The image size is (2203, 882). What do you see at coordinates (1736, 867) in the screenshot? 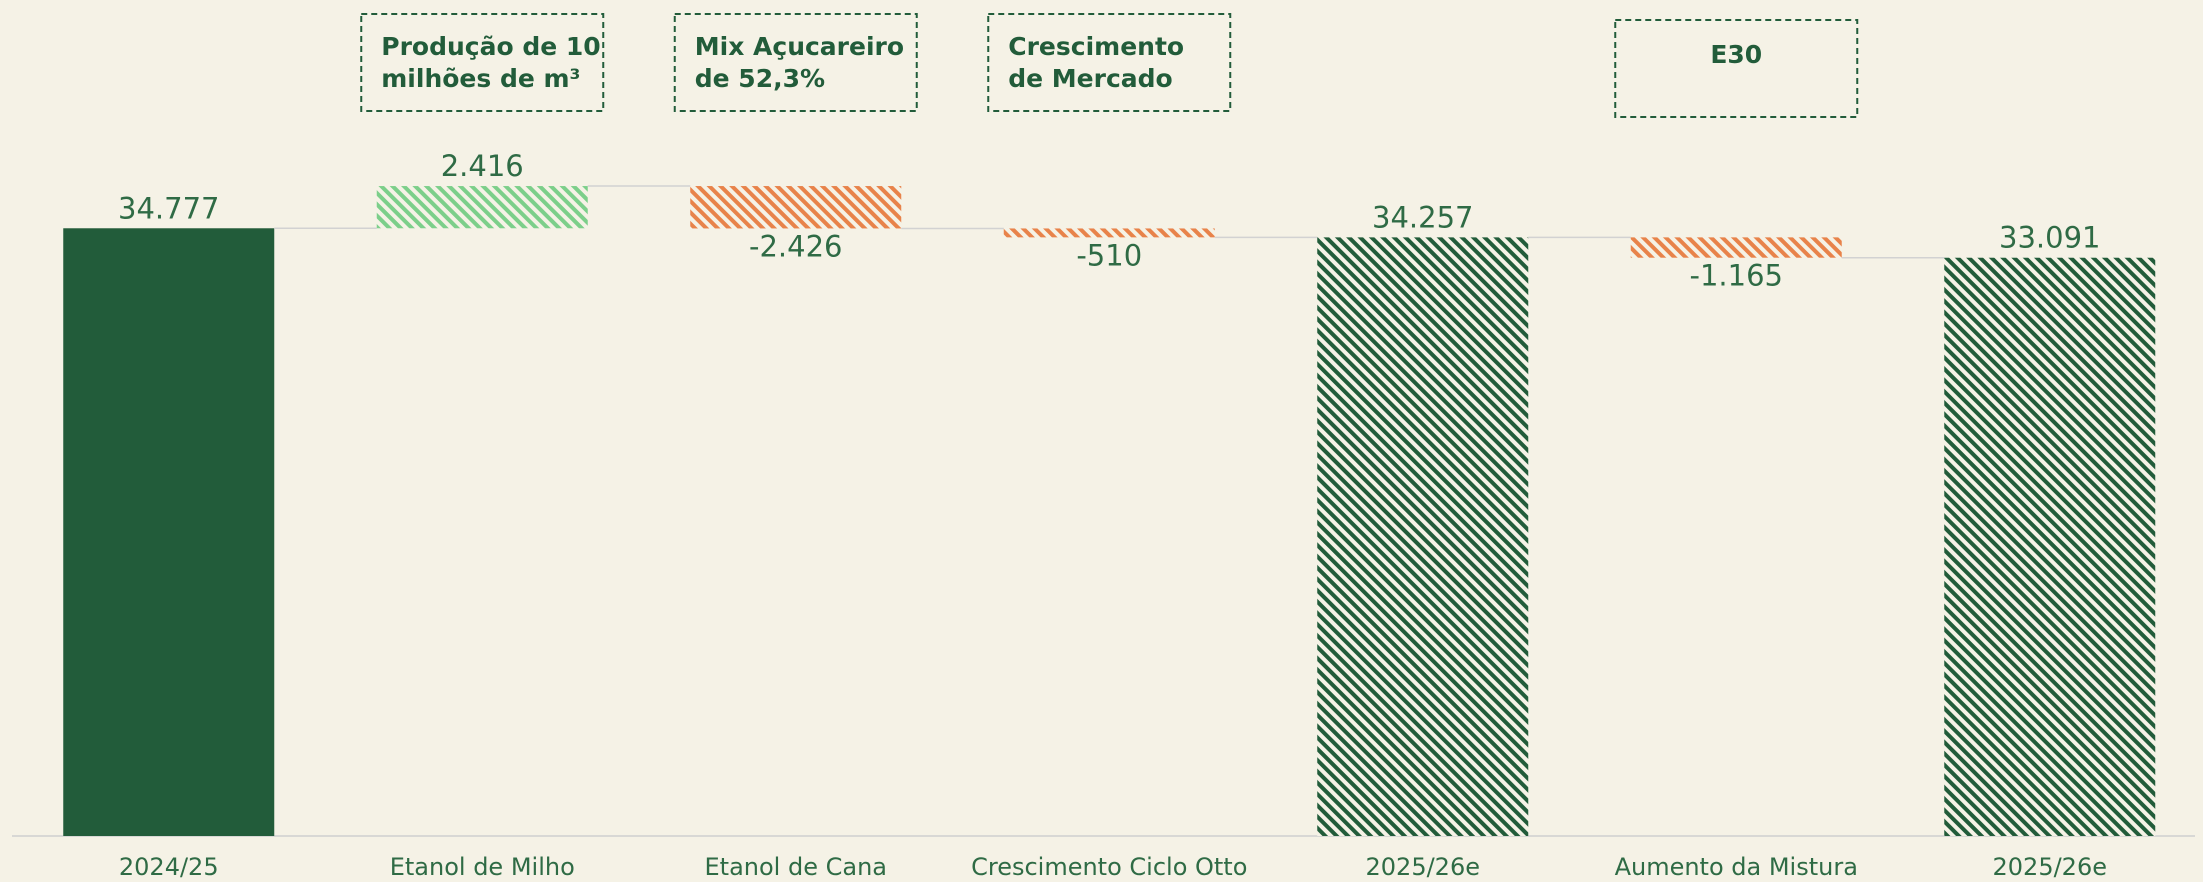
I see `x-tick-label: Aumento da Mistura` at bounding box center [1736, 867].